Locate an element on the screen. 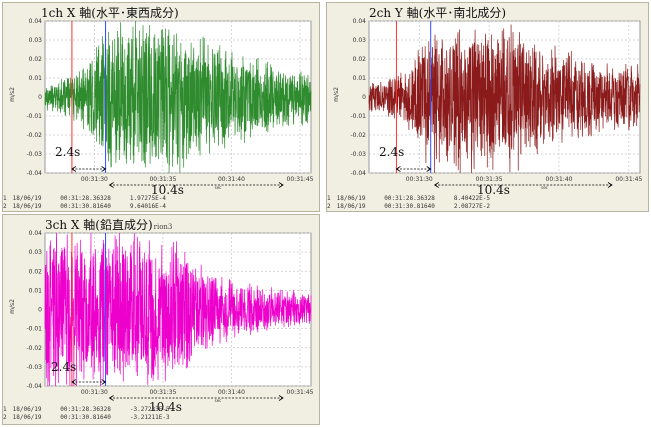 Image resolution: width=651 pixels, height=427 pixels. cursor-readout-2: 2 18/06/19 00:31:30.81640 2.08727E-2 is located at coordinates (408, 206).